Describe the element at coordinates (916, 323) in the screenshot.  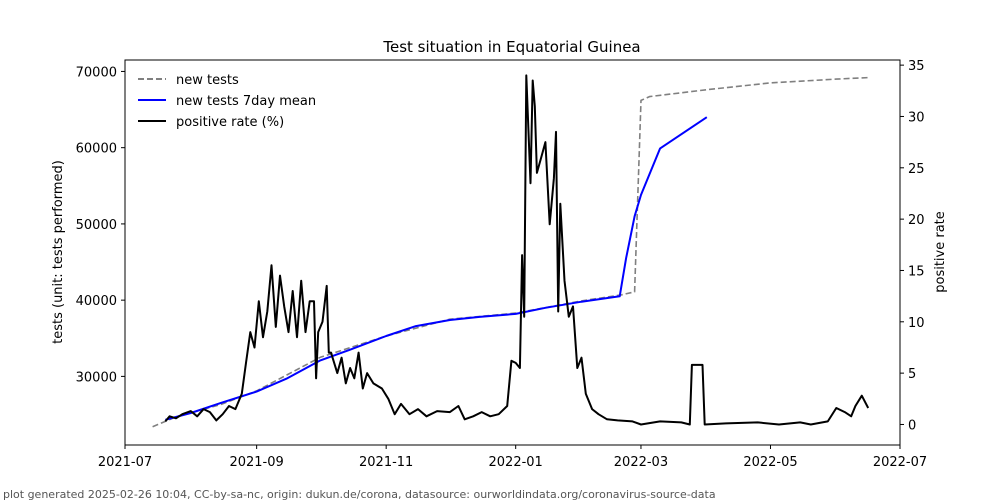
I see `y2-tick-label: 10` at that location.